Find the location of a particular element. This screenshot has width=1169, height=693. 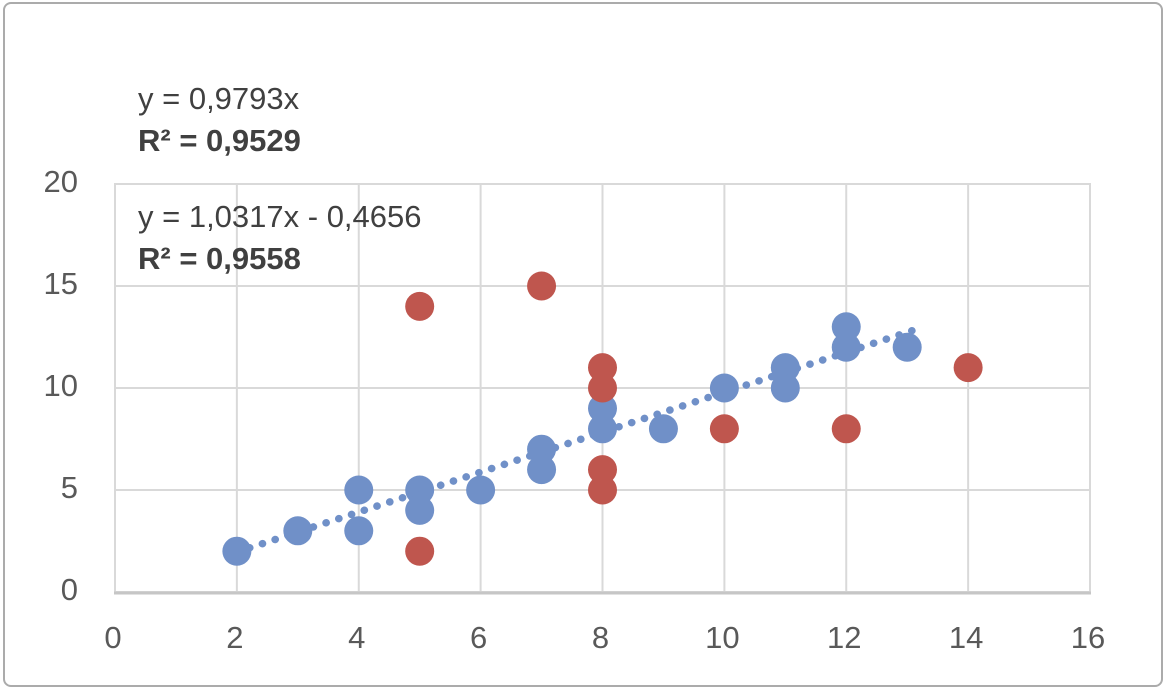

y-tick-label: 15 is located at coordinates (60, 283).